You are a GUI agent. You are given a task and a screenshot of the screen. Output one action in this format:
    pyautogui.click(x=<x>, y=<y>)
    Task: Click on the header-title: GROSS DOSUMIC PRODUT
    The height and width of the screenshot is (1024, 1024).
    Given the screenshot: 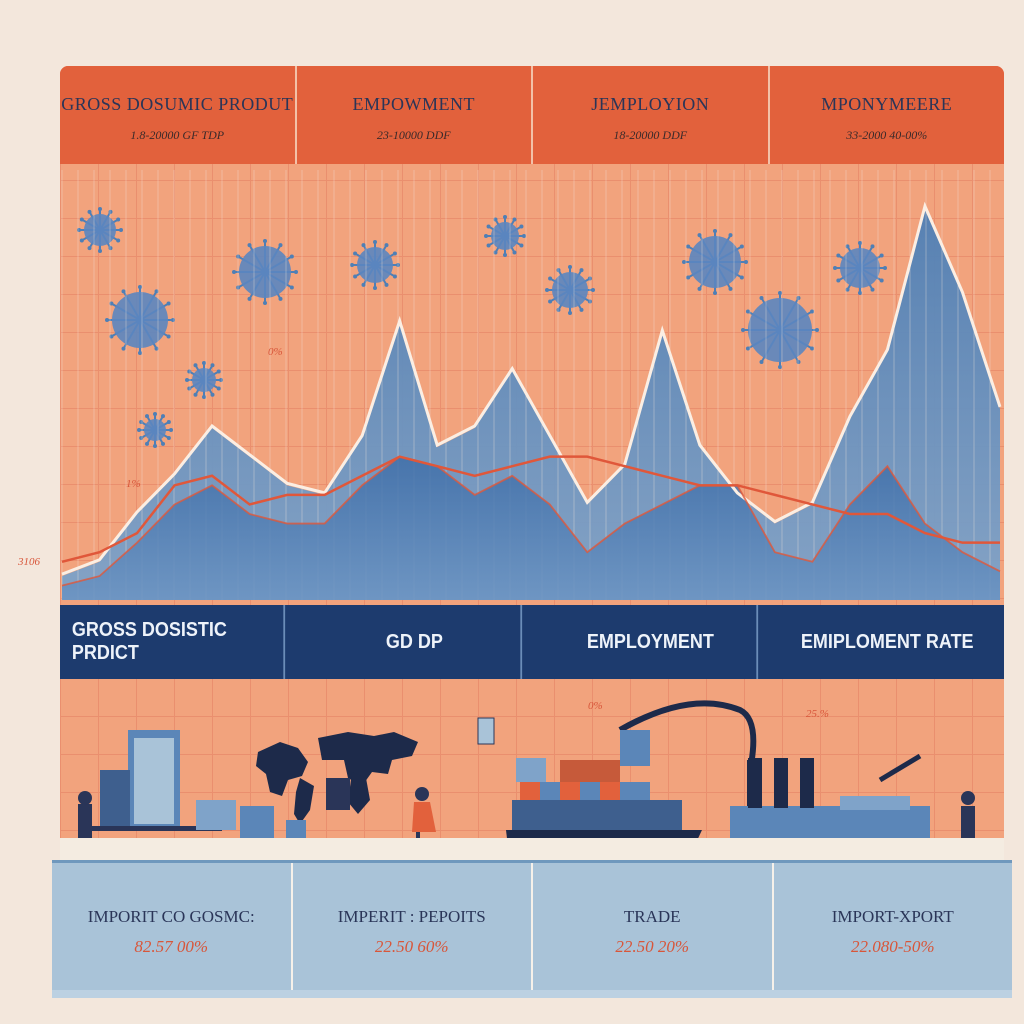 What is the action you would take?
    pyautogui.click(x=177, y=104)
    